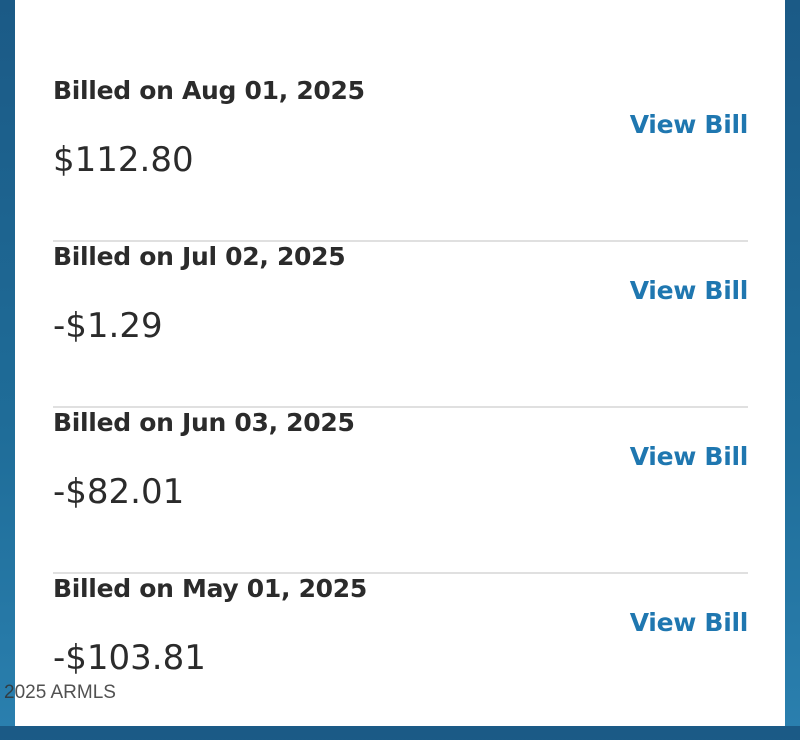  I want to click on watermark: 2025 ARMLS, so click(60, 692).